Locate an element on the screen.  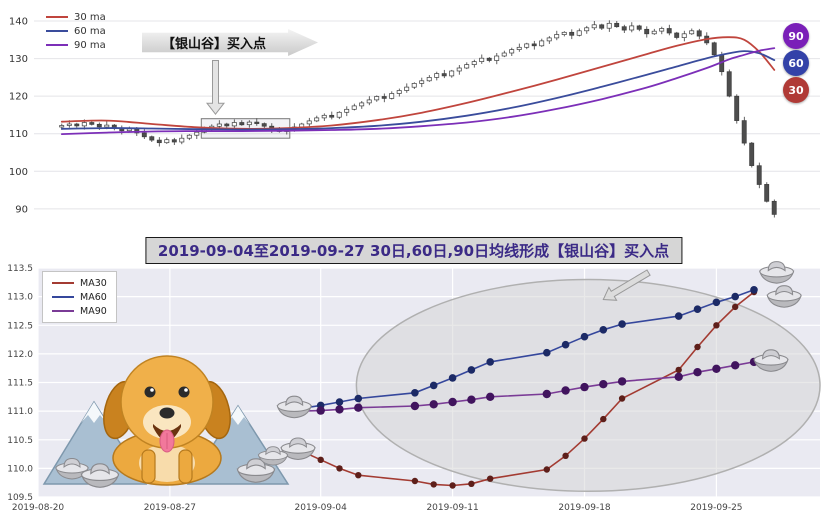
svg-text: 109.5 is located at coordinates (20, 498).